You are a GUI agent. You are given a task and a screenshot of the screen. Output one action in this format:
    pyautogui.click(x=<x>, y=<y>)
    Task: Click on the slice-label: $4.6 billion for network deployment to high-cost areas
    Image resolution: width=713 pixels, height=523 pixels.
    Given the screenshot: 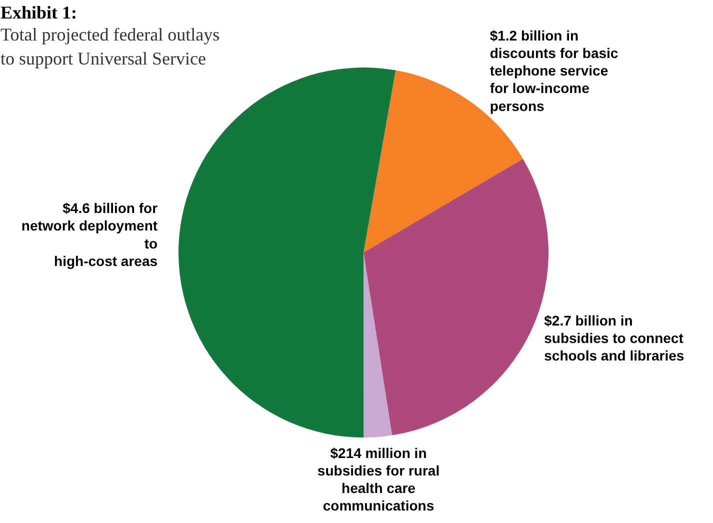 What is the action you would take?
    pyautogui.click(x=89, y=234)
    